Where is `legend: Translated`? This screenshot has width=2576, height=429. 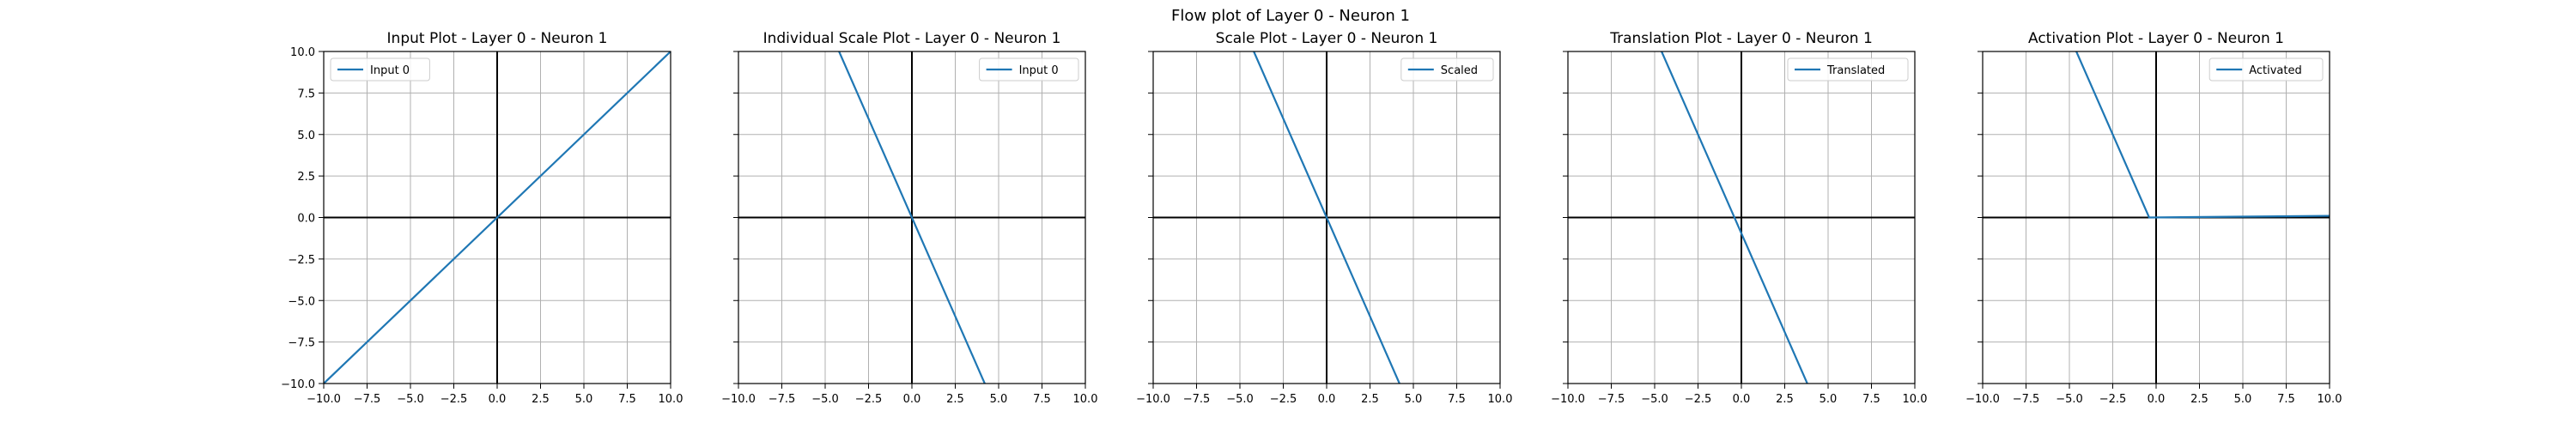 legend: Translated is located at coordinates (1848, 69).